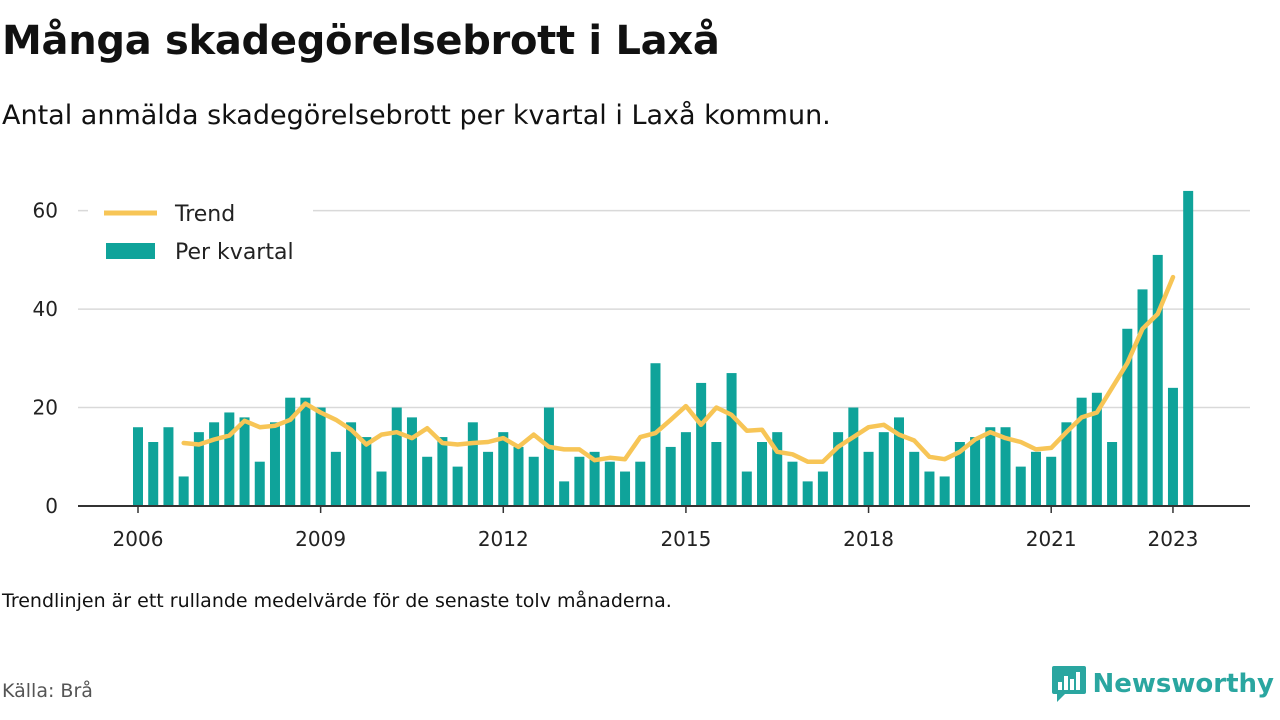  I want to click on brand-name: Newsworthy, so click(1183, 684).